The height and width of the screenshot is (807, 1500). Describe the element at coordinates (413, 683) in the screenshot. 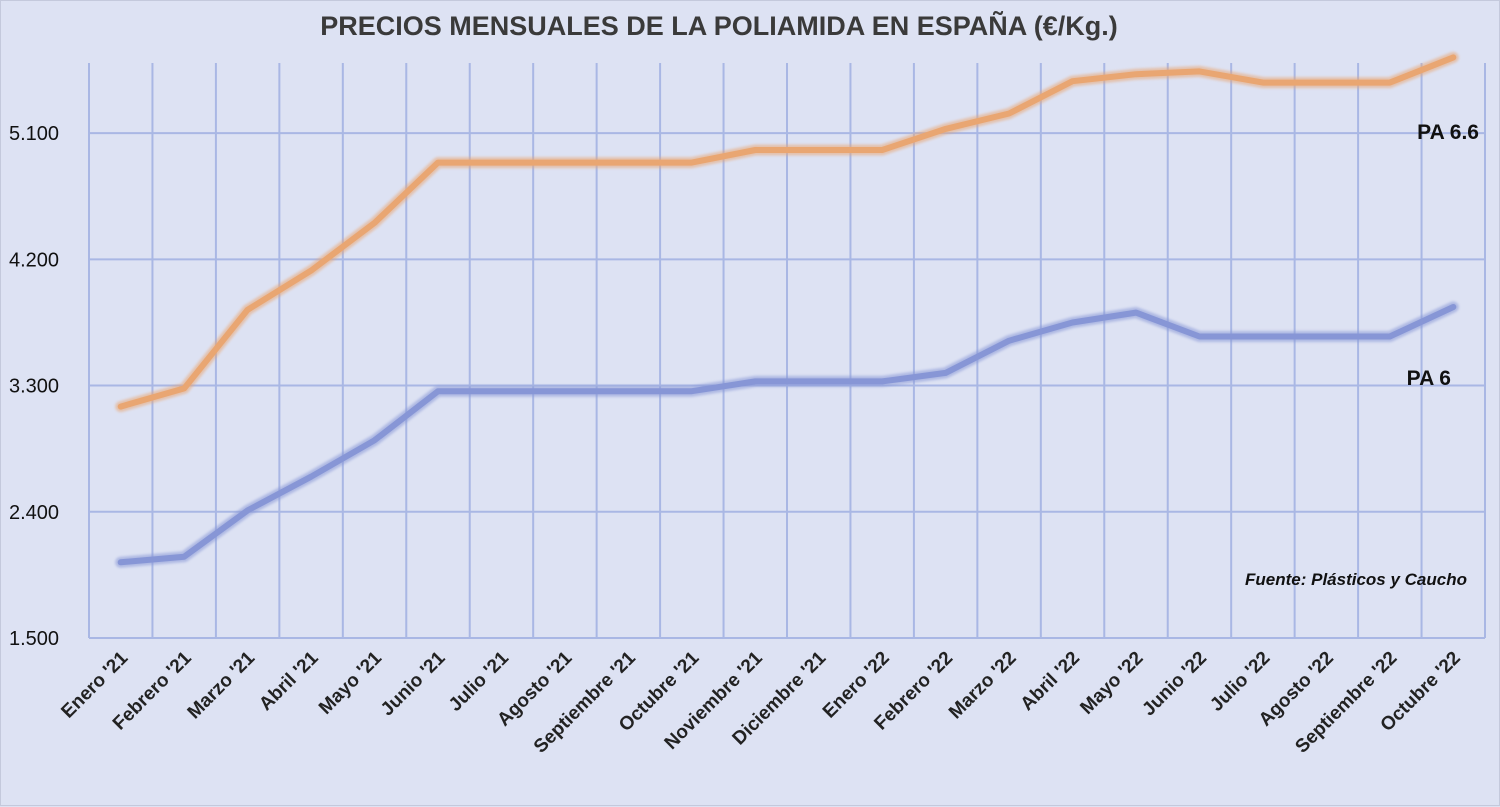

I see `x-tick-label: Junio '21` at that location.